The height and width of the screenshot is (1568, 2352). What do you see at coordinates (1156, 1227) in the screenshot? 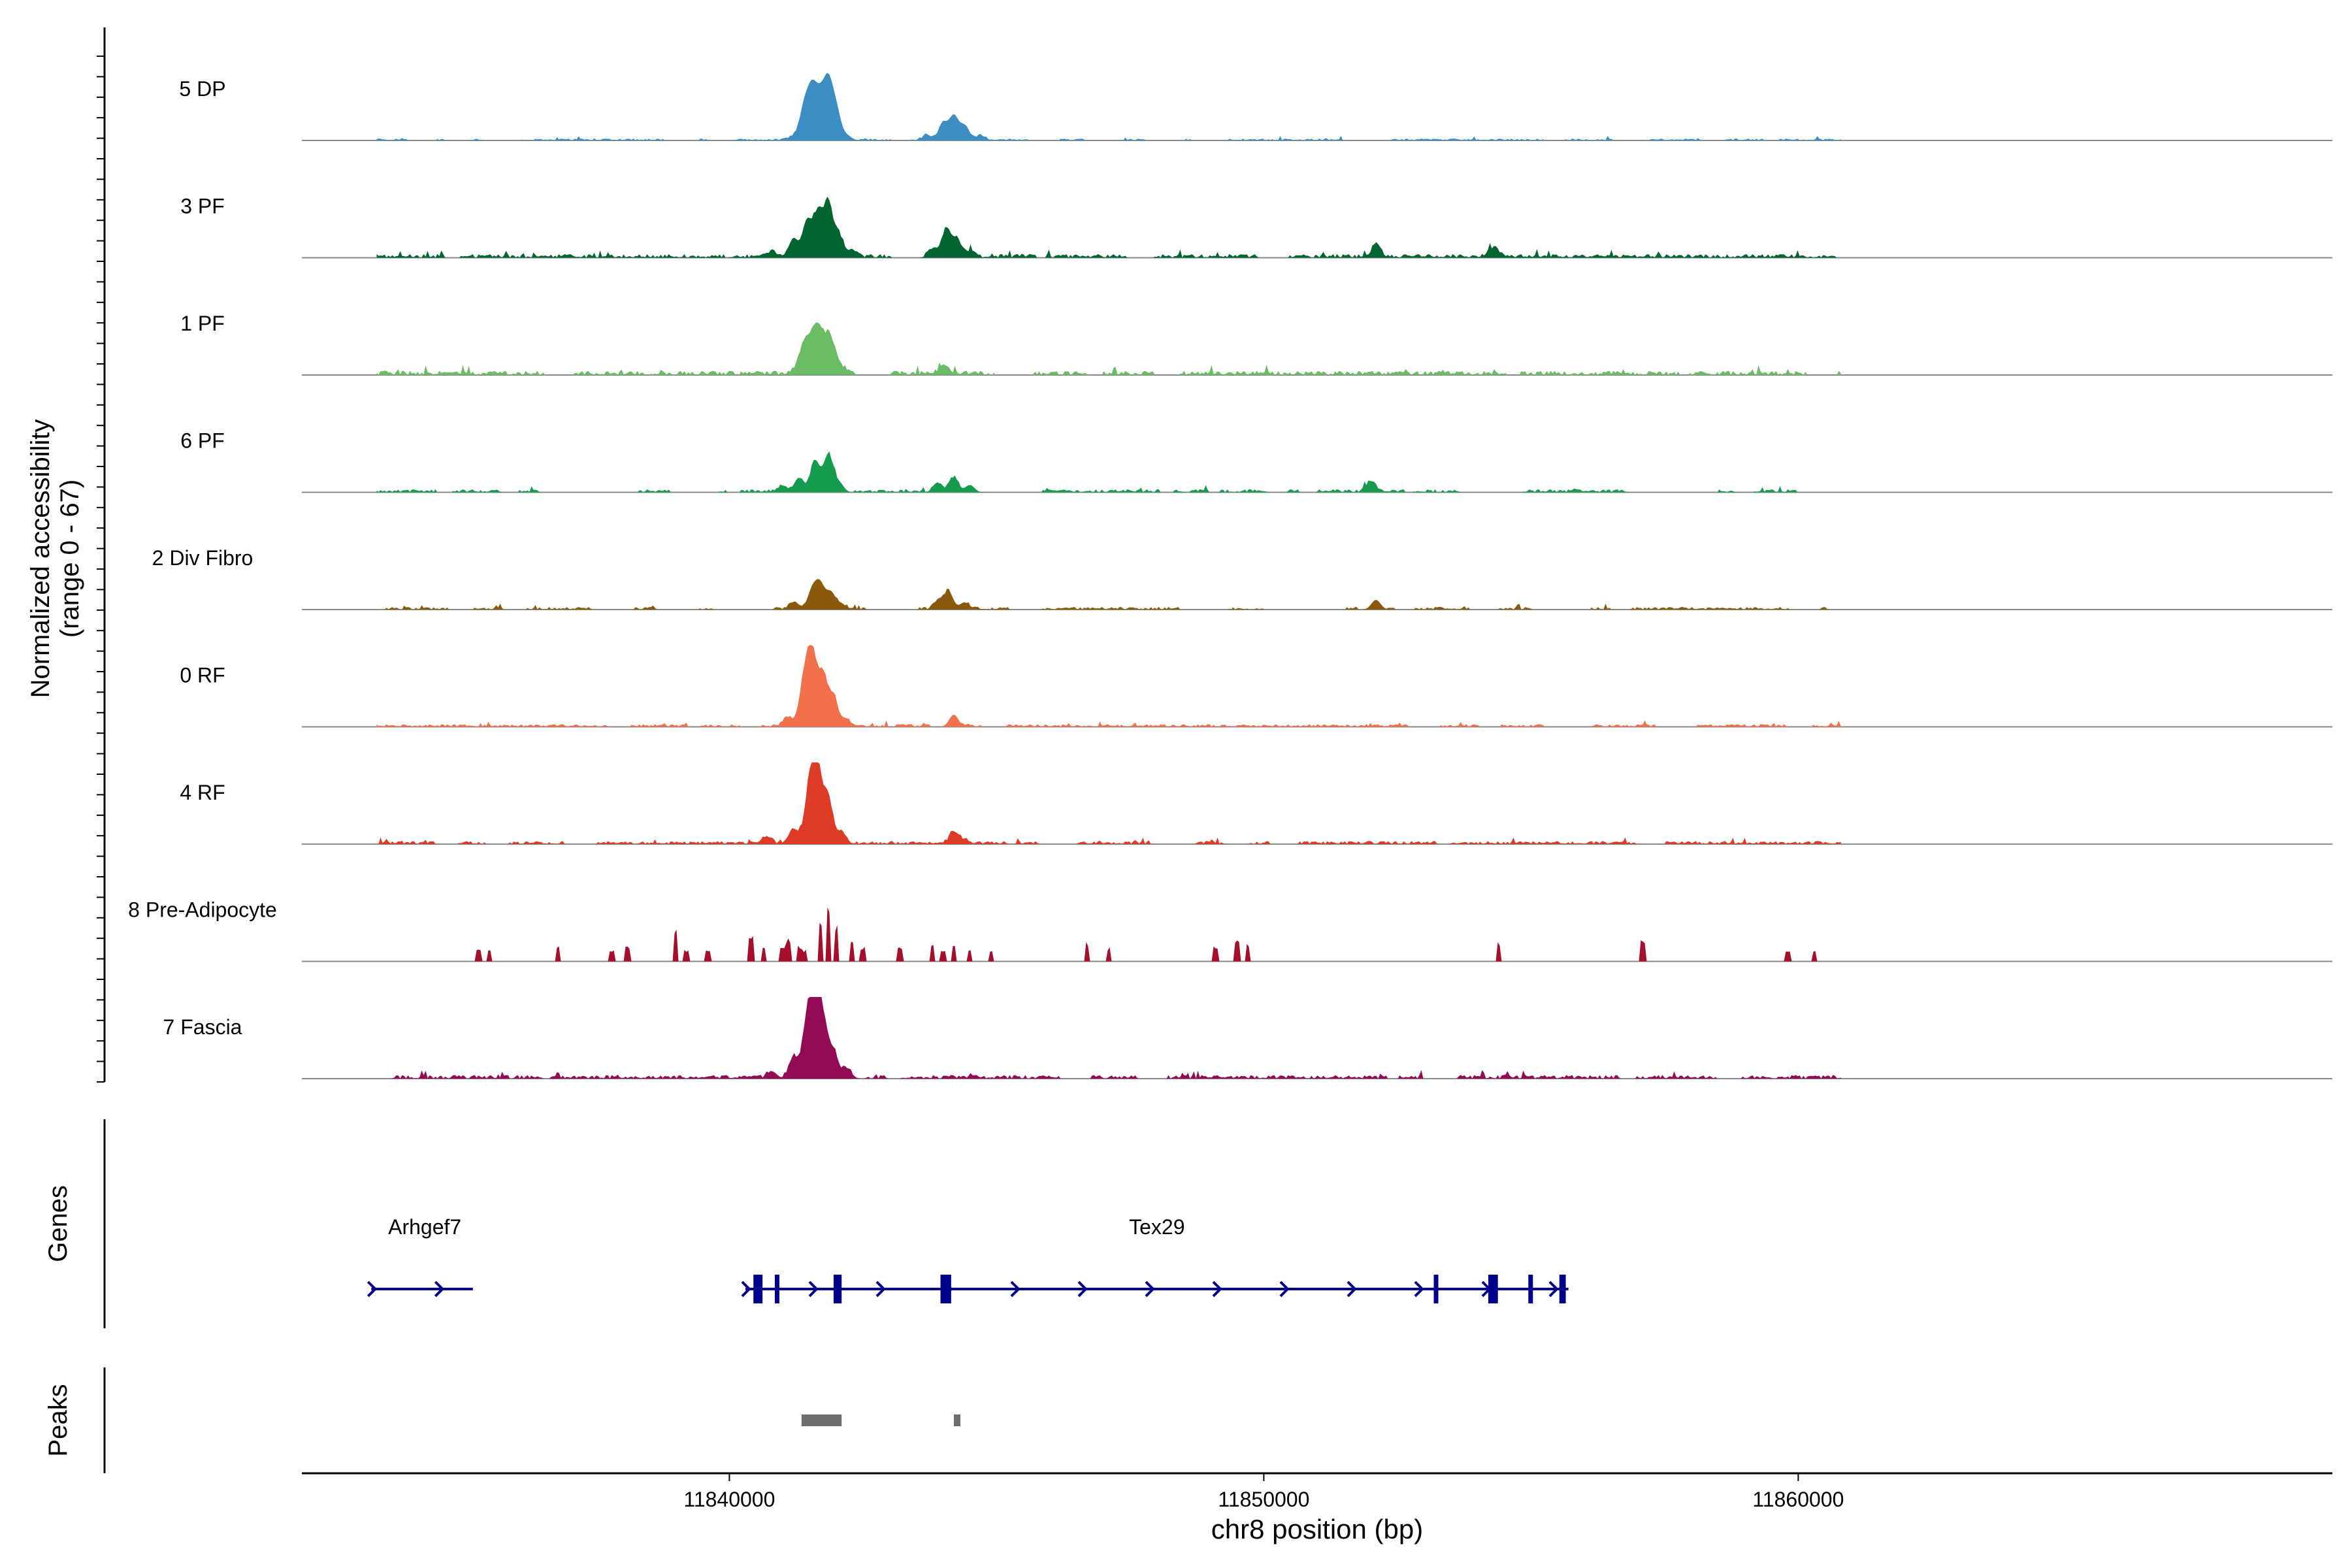
I see `gene-label: Tex29` at bounding box center [1156, 1227].